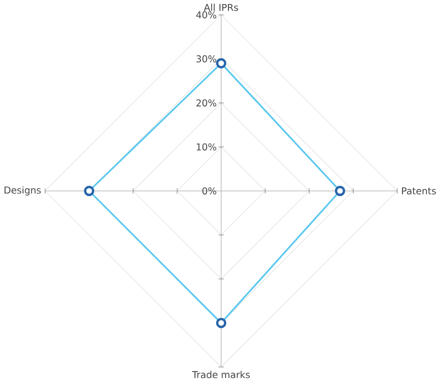  Describe the element at coordinates (206, 147) in the screenshot. I see `y-tick-label: 10%` at that location.